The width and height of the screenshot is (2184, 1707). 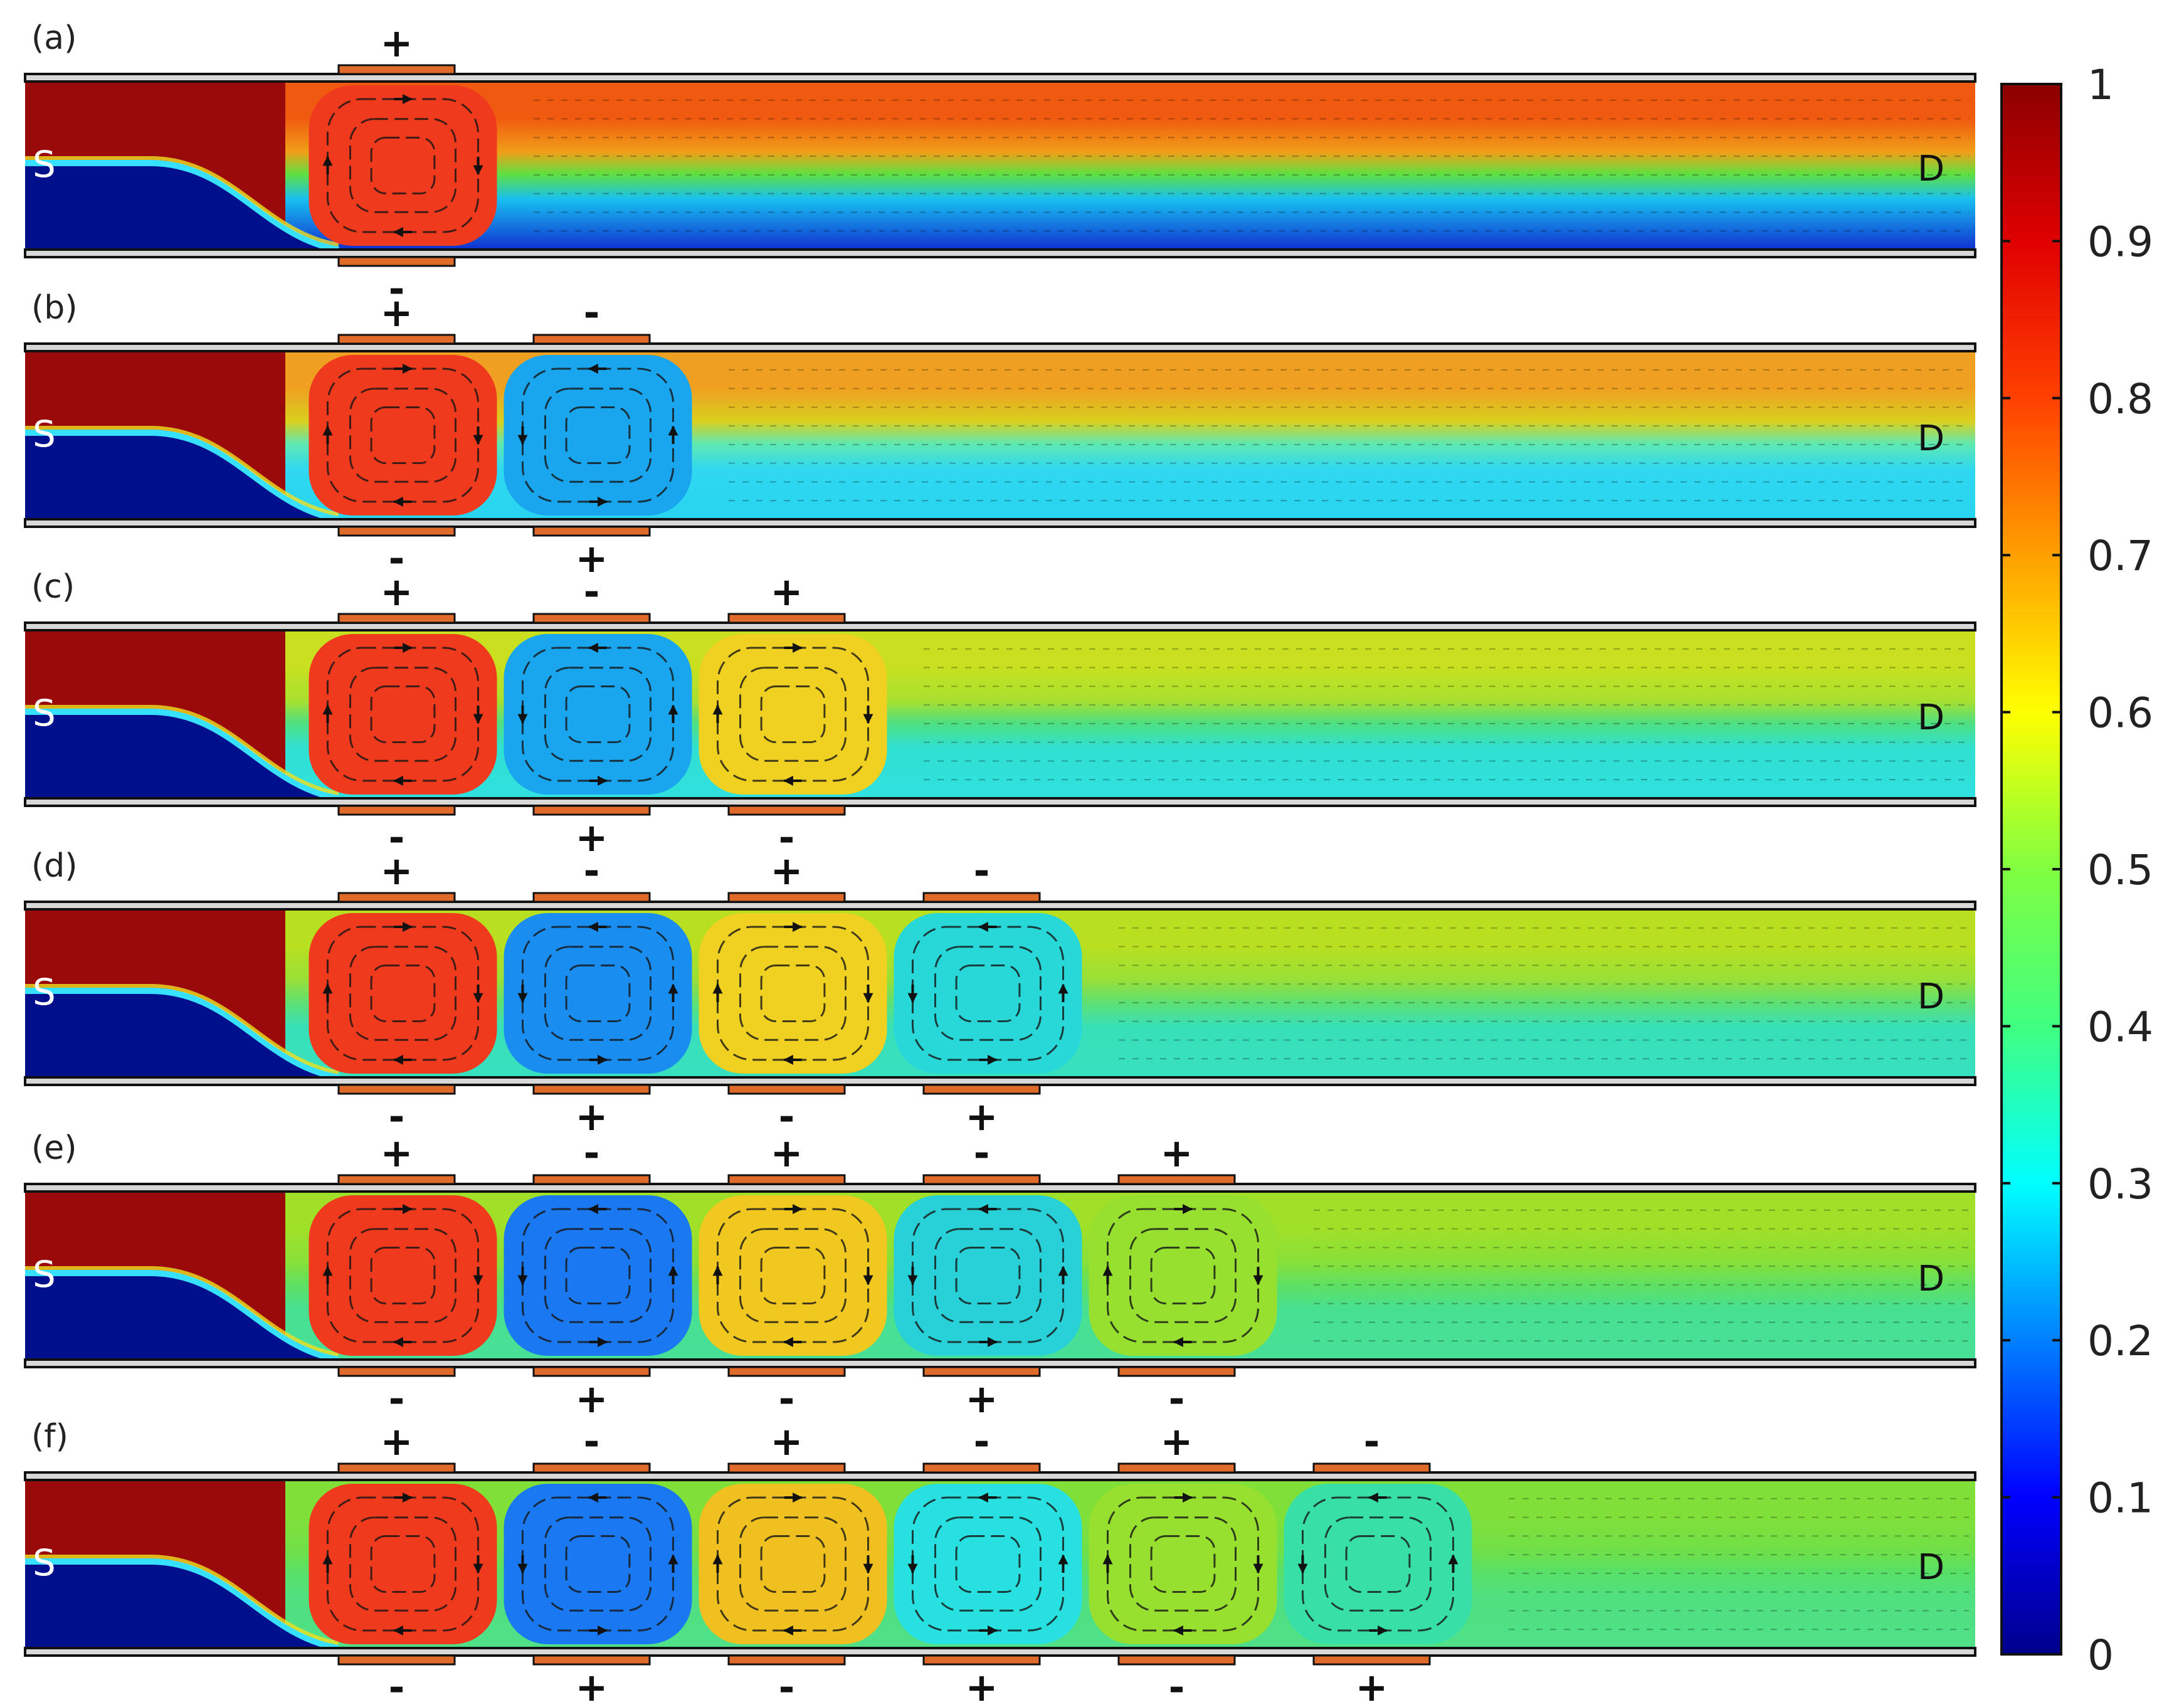 What do you see at coordinates (2120, 556) in the screenshot?
I see `colorbar-tick-label: 0.7` at bounding box center [2120, 556].